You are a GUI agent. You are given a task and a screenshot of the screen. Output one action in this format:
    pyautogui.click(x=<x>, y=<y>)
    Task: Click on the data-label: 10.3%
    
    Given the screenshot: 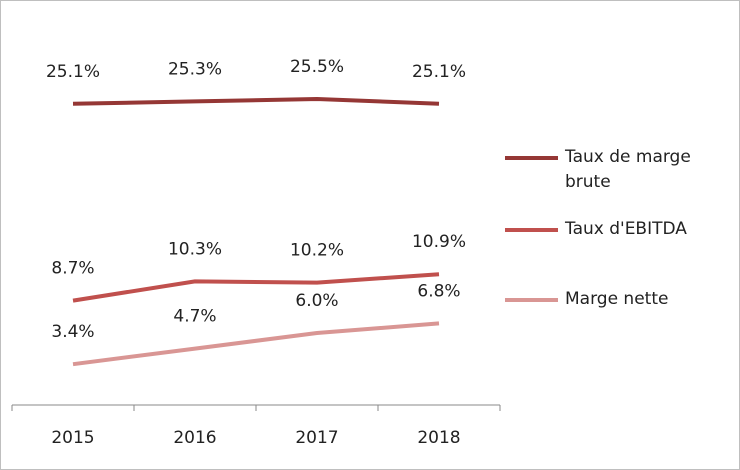 What is the action you would take?
    pyautogui.click(x=195, y=249)
    